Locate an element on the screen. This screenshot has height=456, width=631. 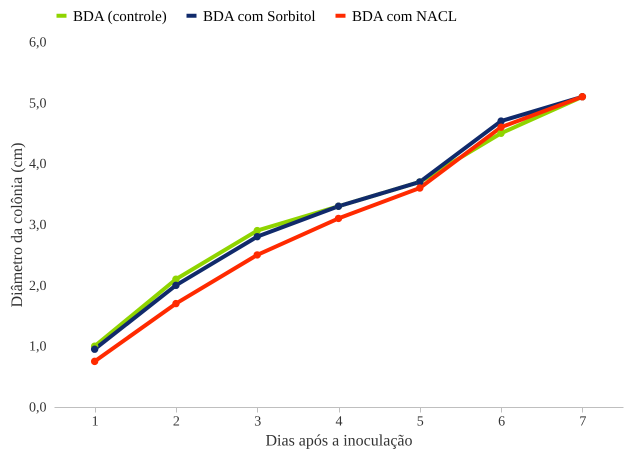
legend-label: BDA com NACL is located at coordinates (404, 16).